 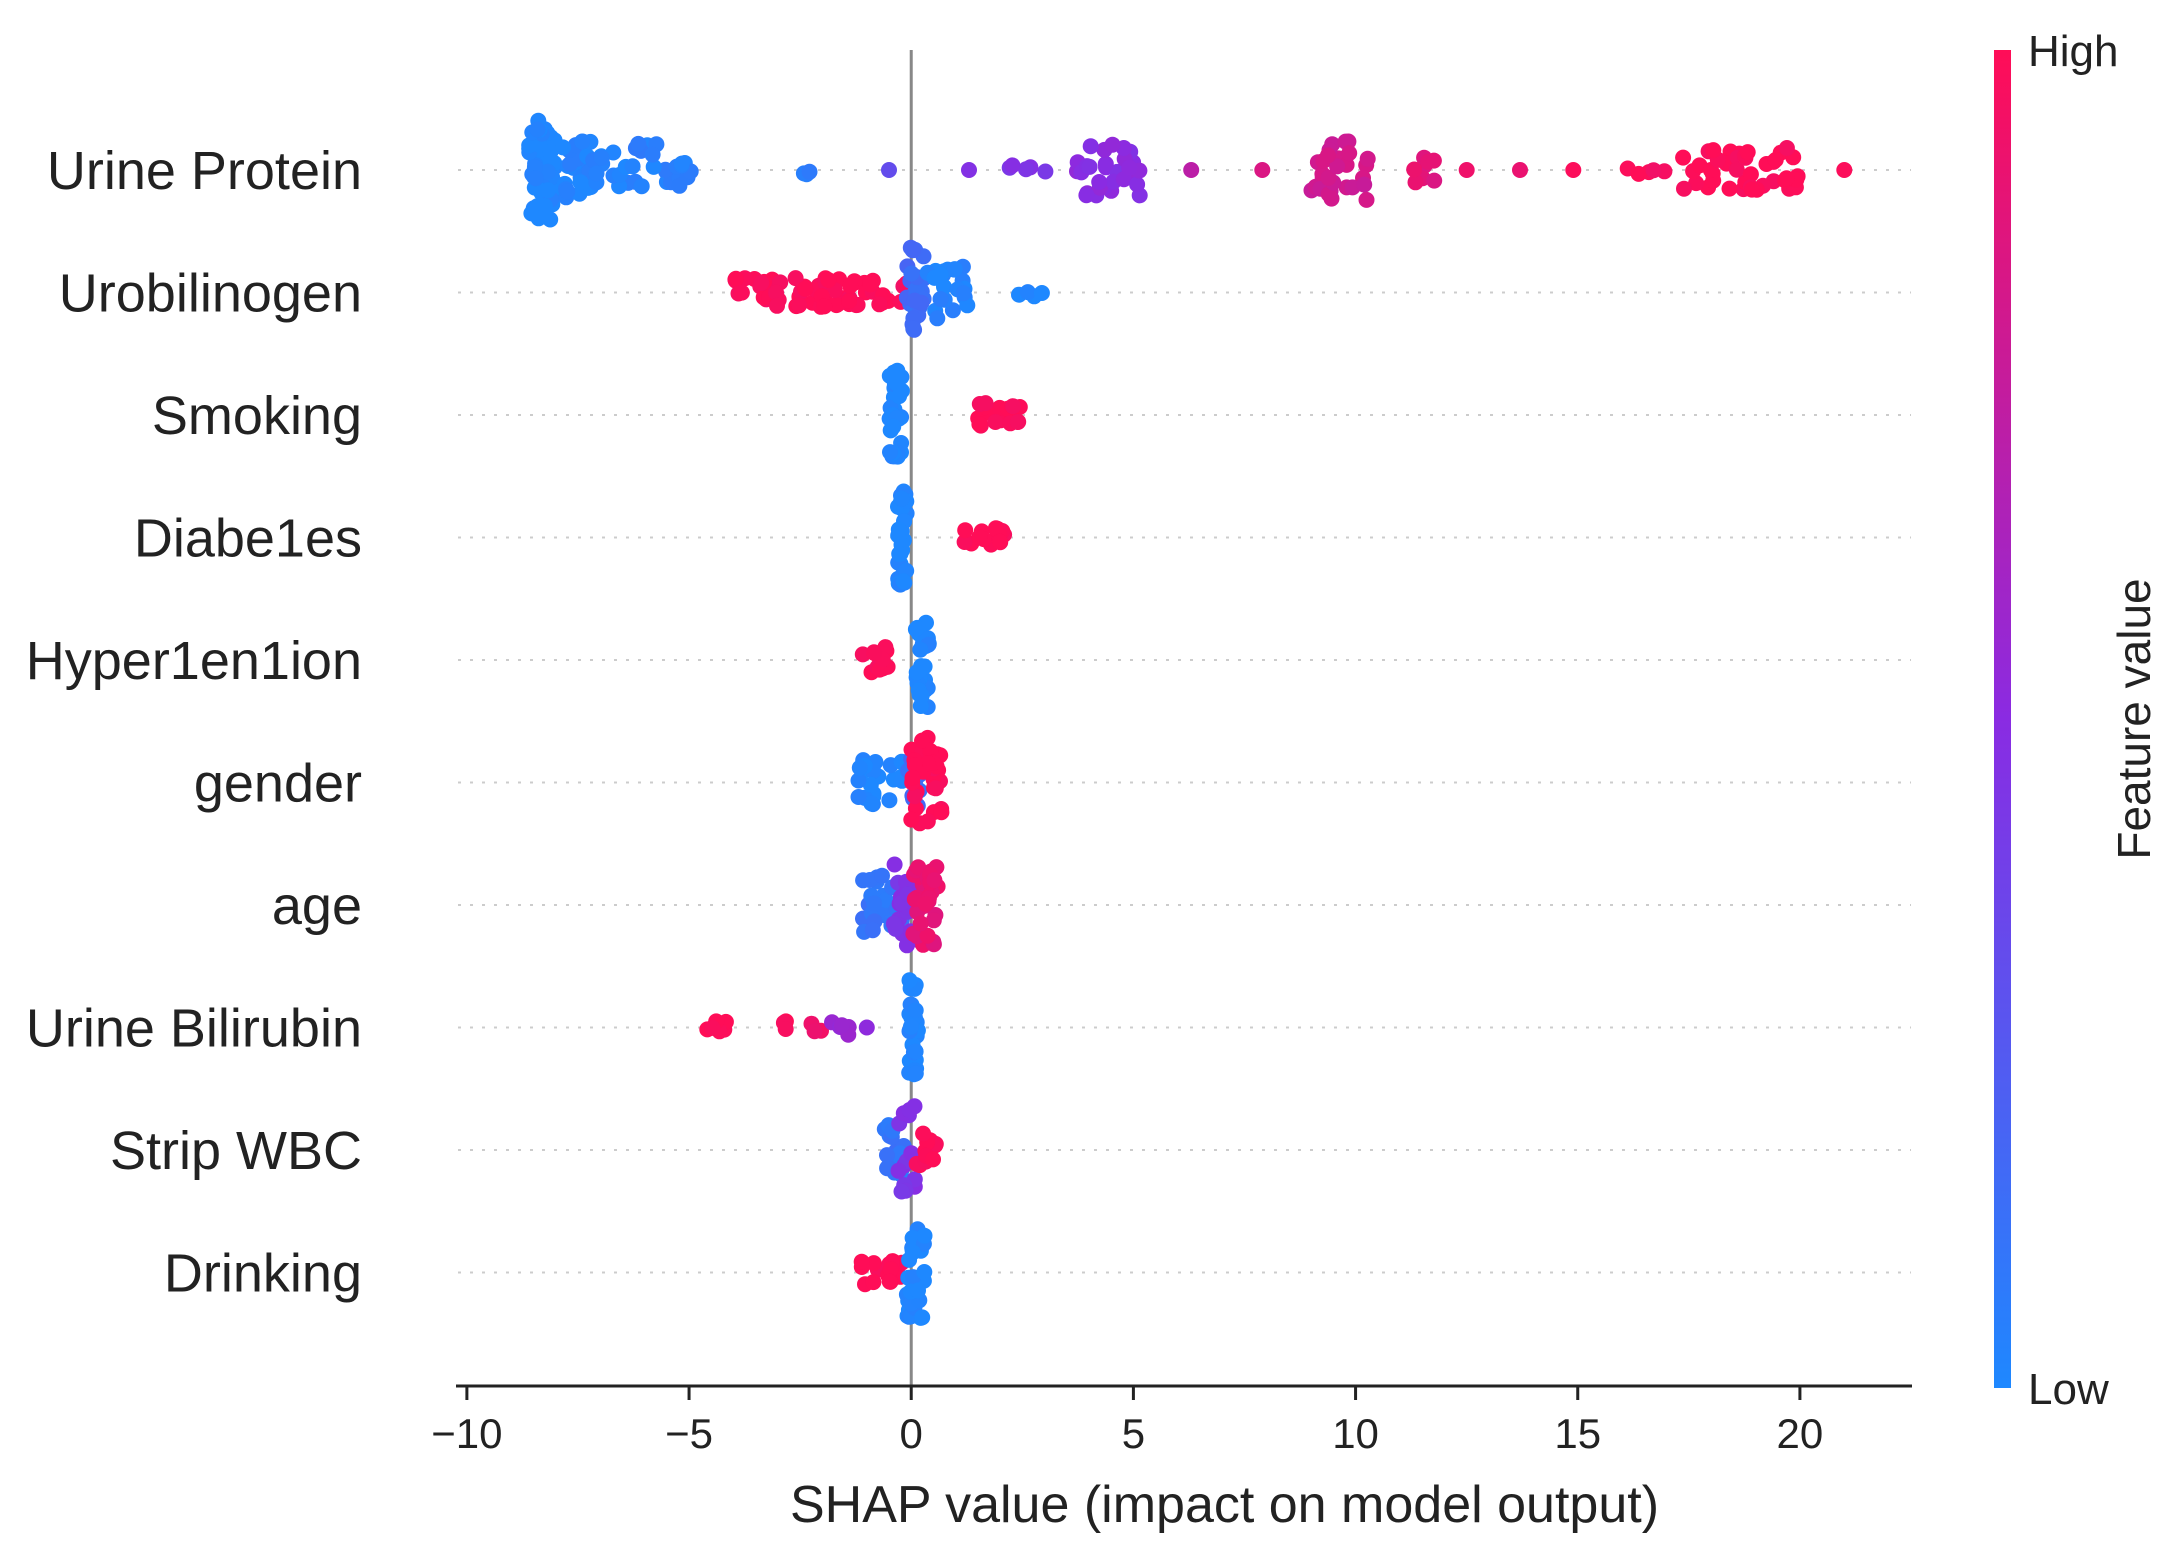 What do you see at coordinates (1171, 1420) in the screenshot?
I see `x-axis: −10 −5 0 5 10 15 20` at bounding box center [1171, 1420].